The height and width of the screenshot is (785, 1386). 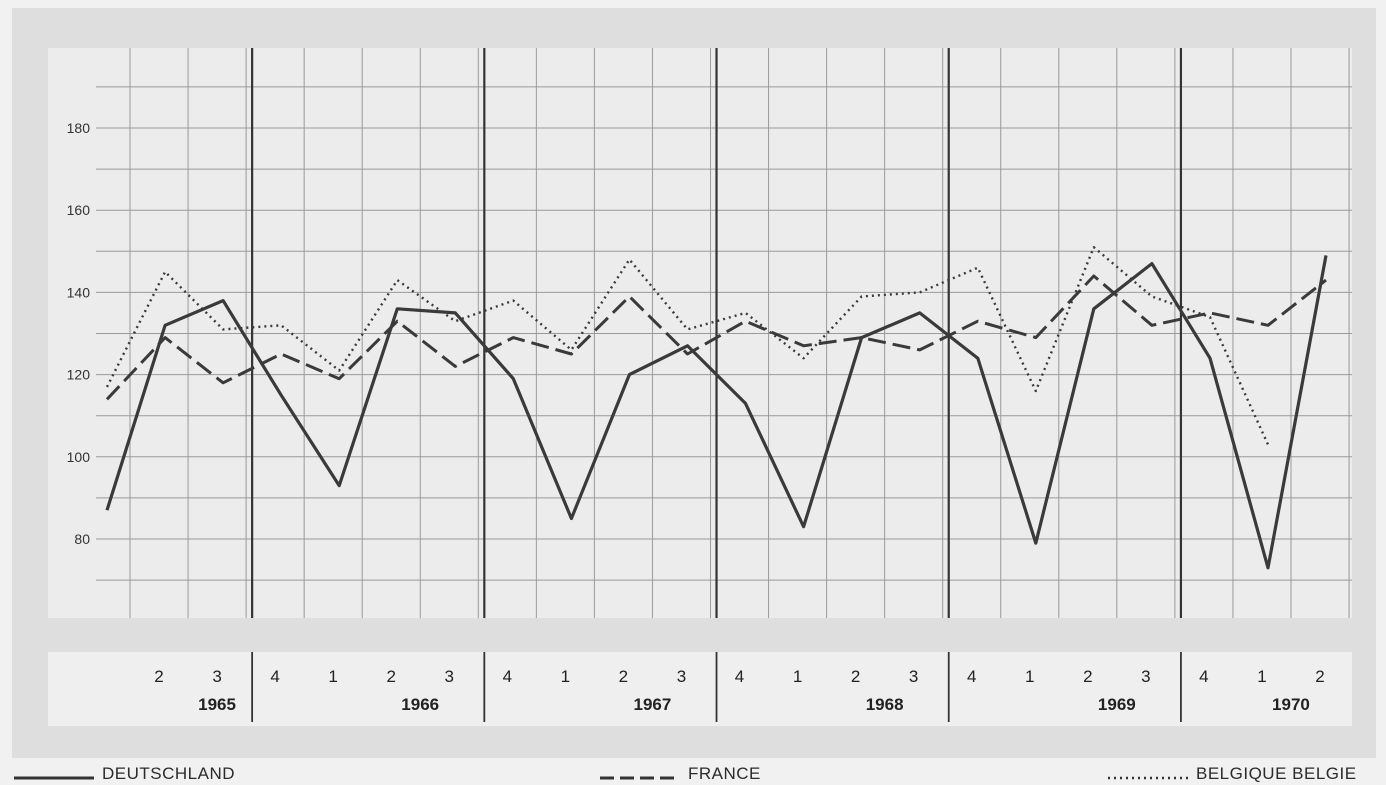 I want to click on y-tick-label: 160, so click(x=79, y=210).